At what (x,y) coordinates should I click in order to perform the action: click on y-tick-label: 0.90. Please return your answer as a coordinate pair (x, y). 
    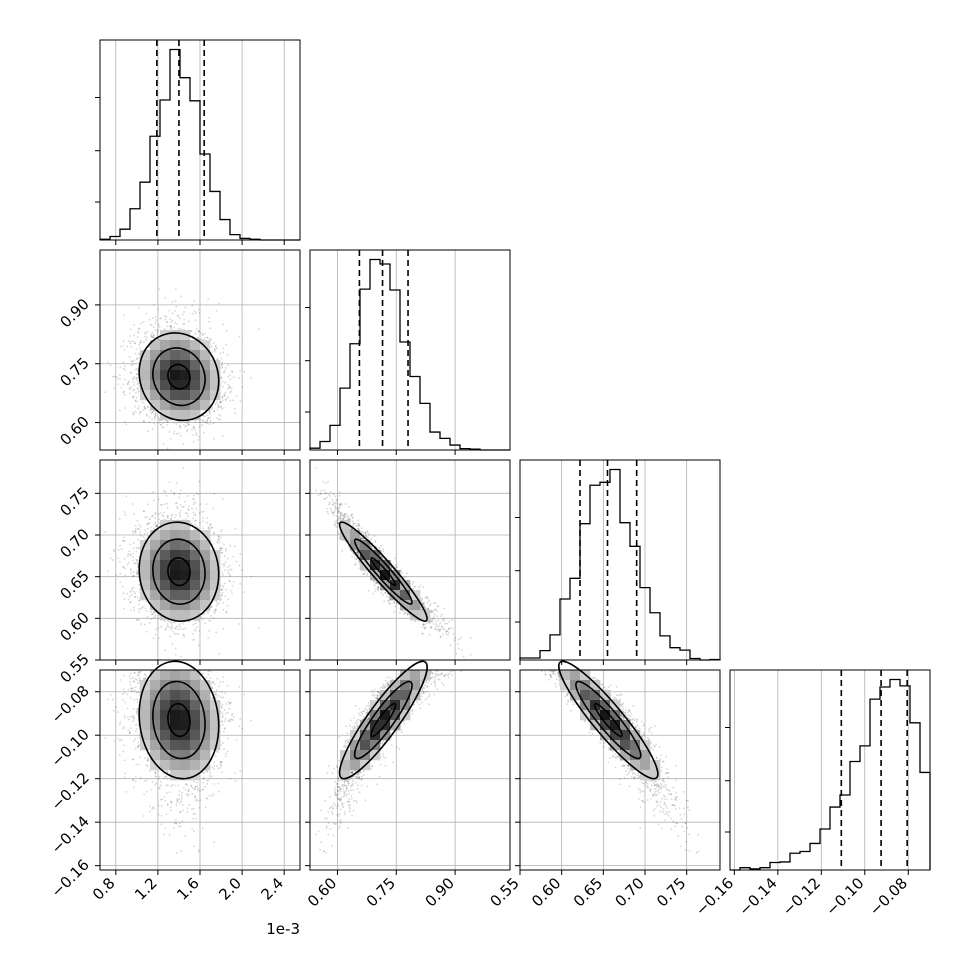
    Looking at the image, I should click on (74, 313).